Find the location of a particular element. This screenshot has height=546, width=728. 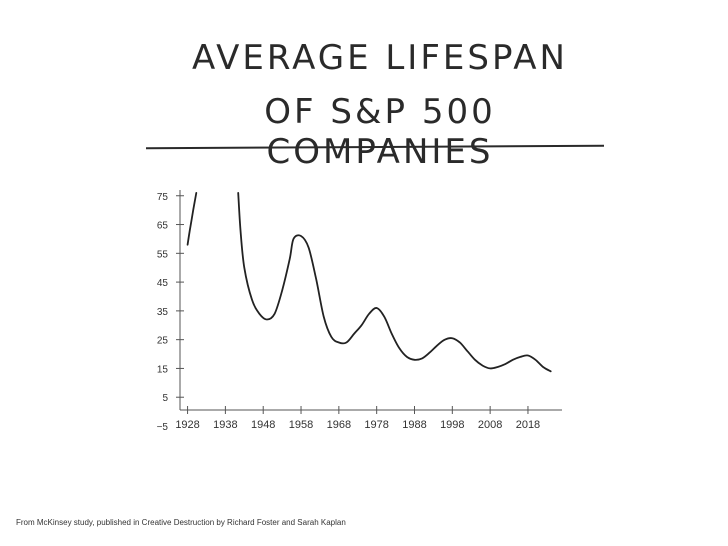

x-tick-label: 1958 is located at coordinates (301, 425).